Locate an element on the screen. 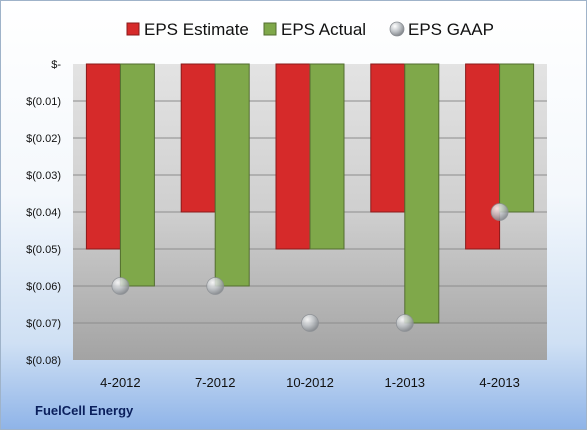  legend: EPS Estimate EPS Actual EPS GAAP is located at coordinates (310, 29).